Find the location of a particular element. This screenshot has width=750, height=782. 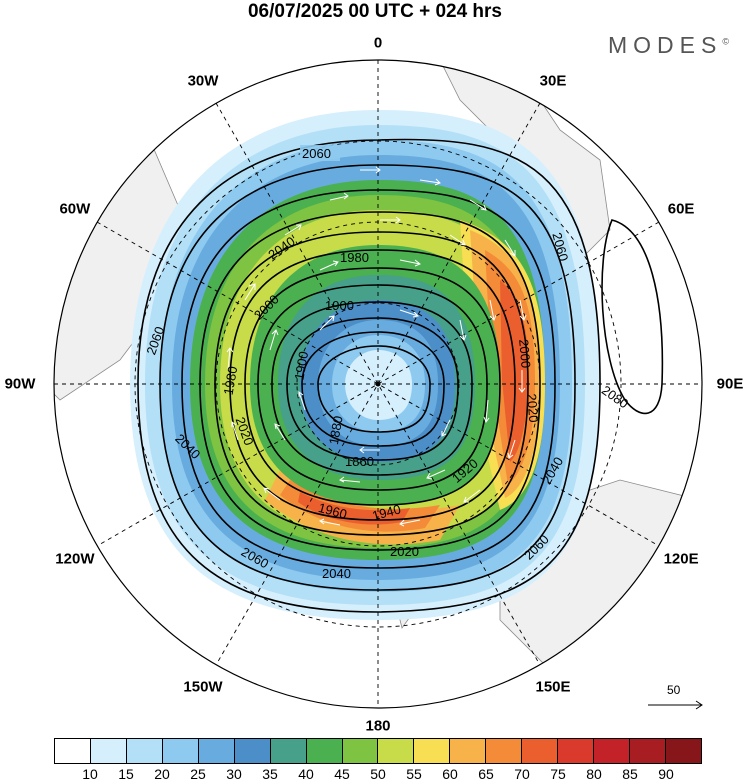

colorbar-tick-label: 40 is located at coordinates (306, 774).